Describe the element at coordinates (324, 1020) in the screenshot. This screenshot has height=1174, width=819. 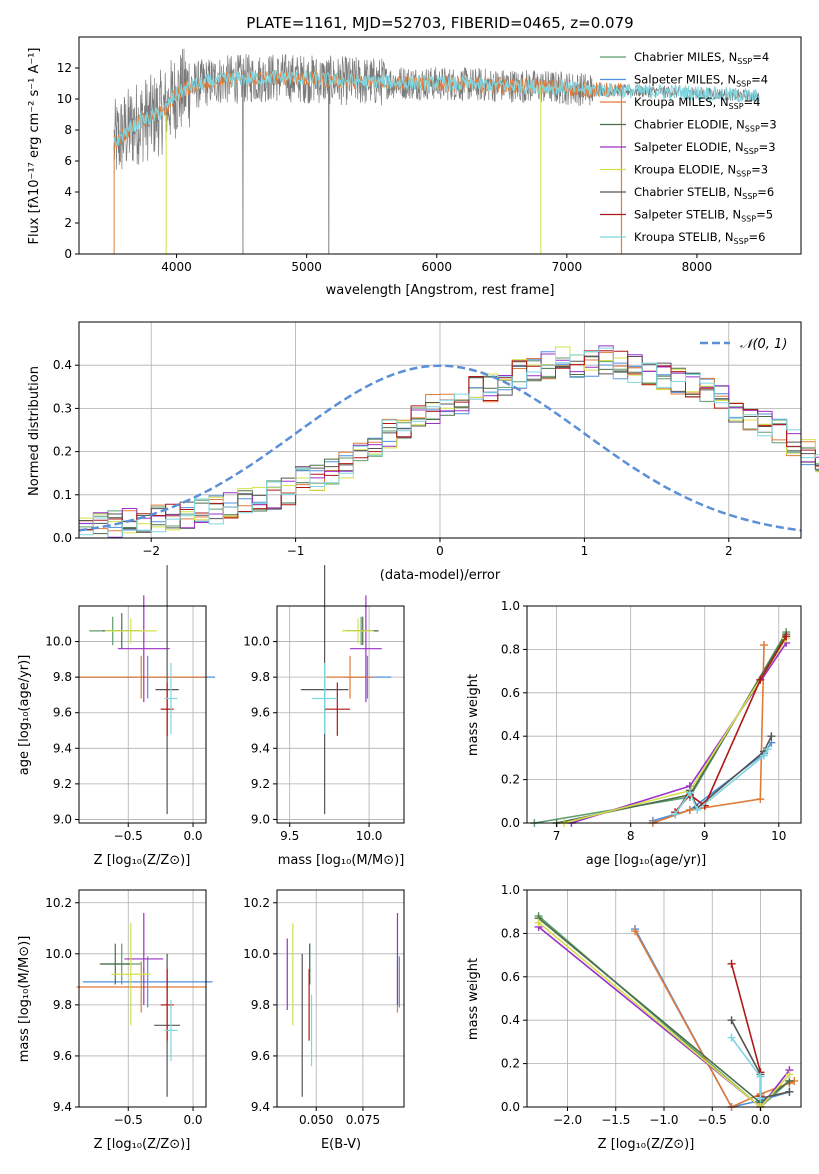
I see `mass-vs-ebv-panel: E(B-V) 0.050 0.075 9.4 9.6 9.8 10.0 10.2` at that location.